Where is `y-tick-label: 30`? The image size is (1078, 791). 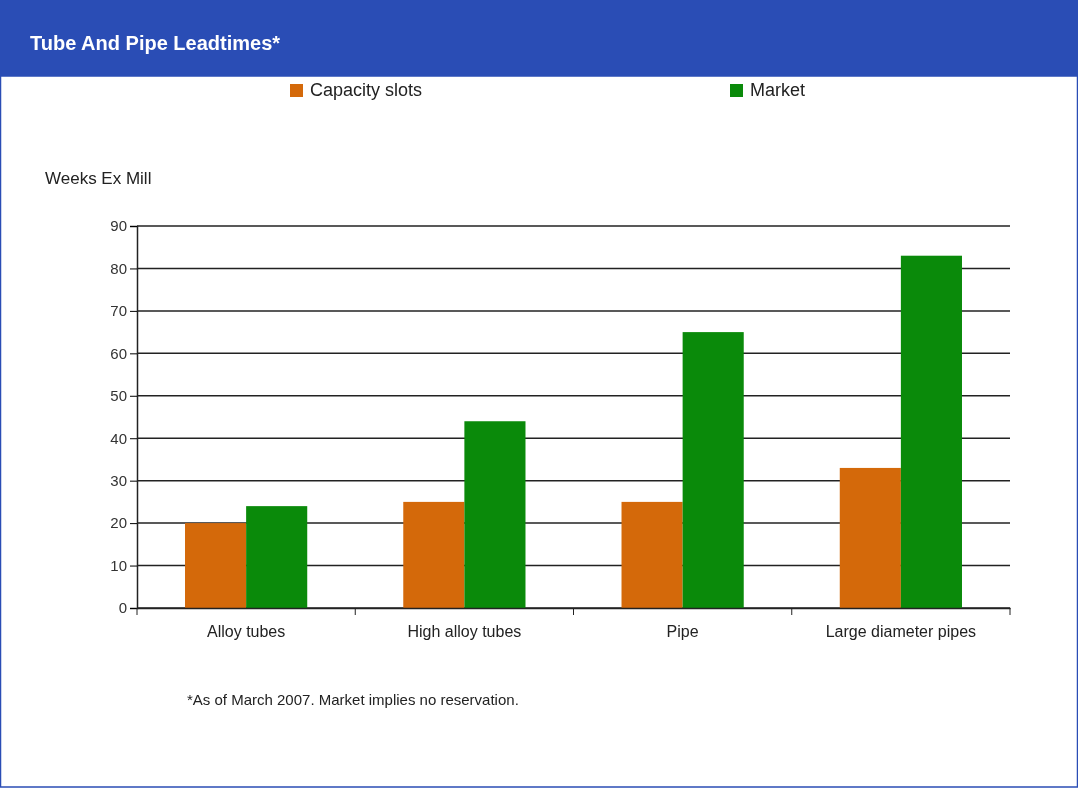
y-tick-label: 30 is located at coordinates (118, 480).